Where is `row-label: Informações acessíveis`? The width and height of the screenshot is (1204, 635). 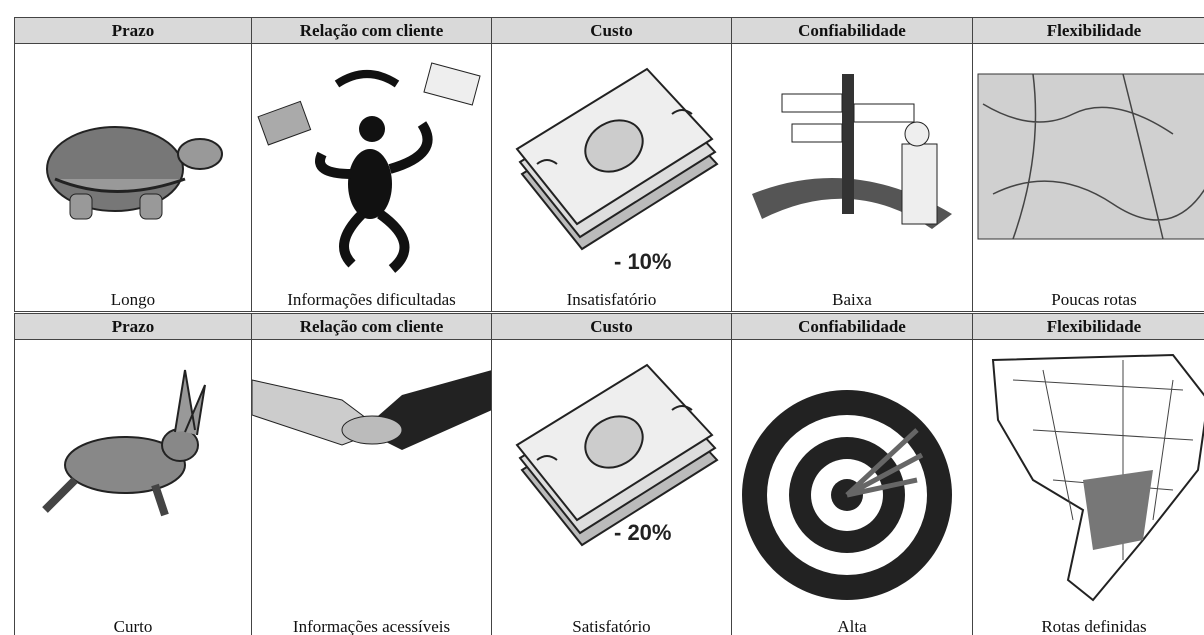 row-label: Informações acessíveis is located at coordinates (371, 625).